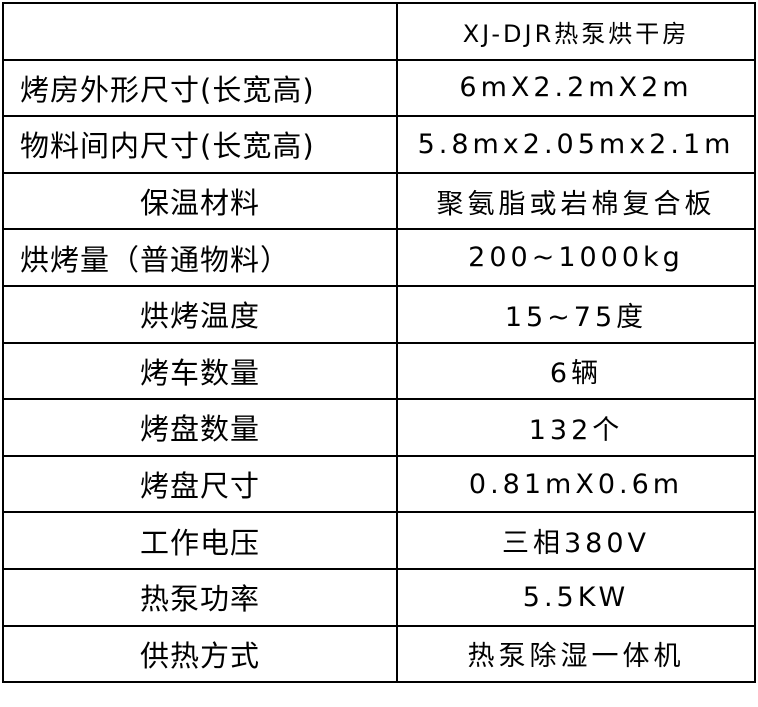 The image size is (758, 707). I want to click on spec-label: 烘烤量（普通物料）, so click(200, 257).